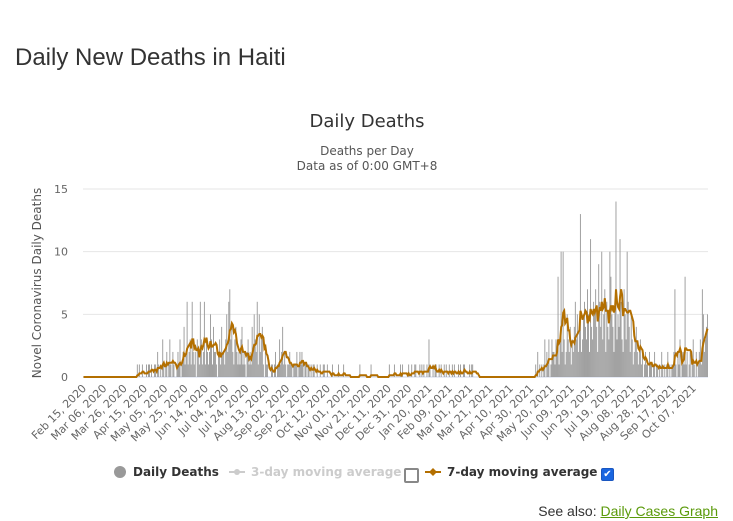 This screenshot has width=733, height=521. Describe the element at coordinates (659, 511) in the screenshot. I see `daily-cases-graph-link: Daily Cases Graph` at that location.